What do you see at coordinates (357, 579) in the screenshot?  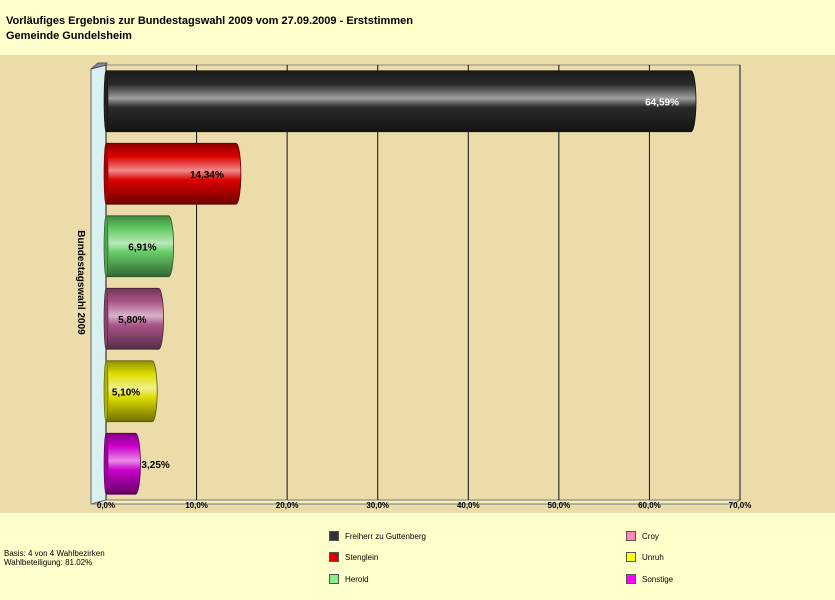 I see `legend-label: Herold` at bounding box center [357, 579].